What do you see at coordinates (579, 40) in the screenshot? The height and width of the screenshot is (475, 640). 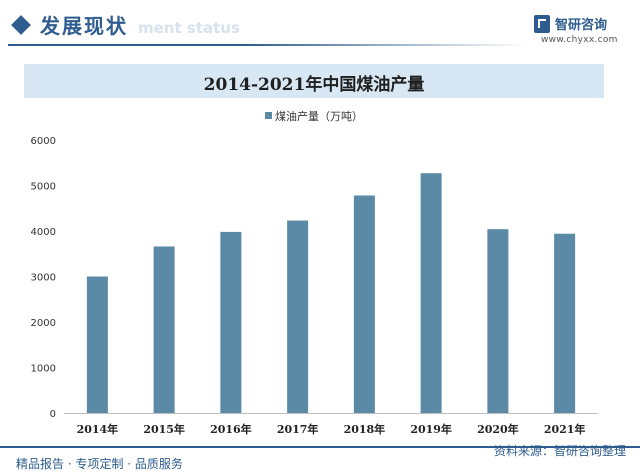 I see `logo-url: www.chyxx.com` at bounding box center [579, 40].